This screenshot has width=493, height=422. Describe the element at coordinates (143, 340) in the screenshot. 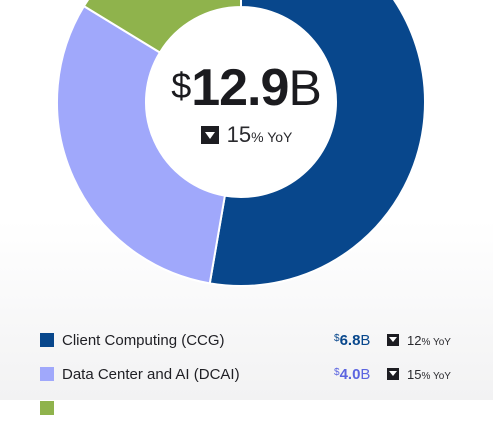

I see `legend-label-ccg: Client Computing (CCG)` at that location.